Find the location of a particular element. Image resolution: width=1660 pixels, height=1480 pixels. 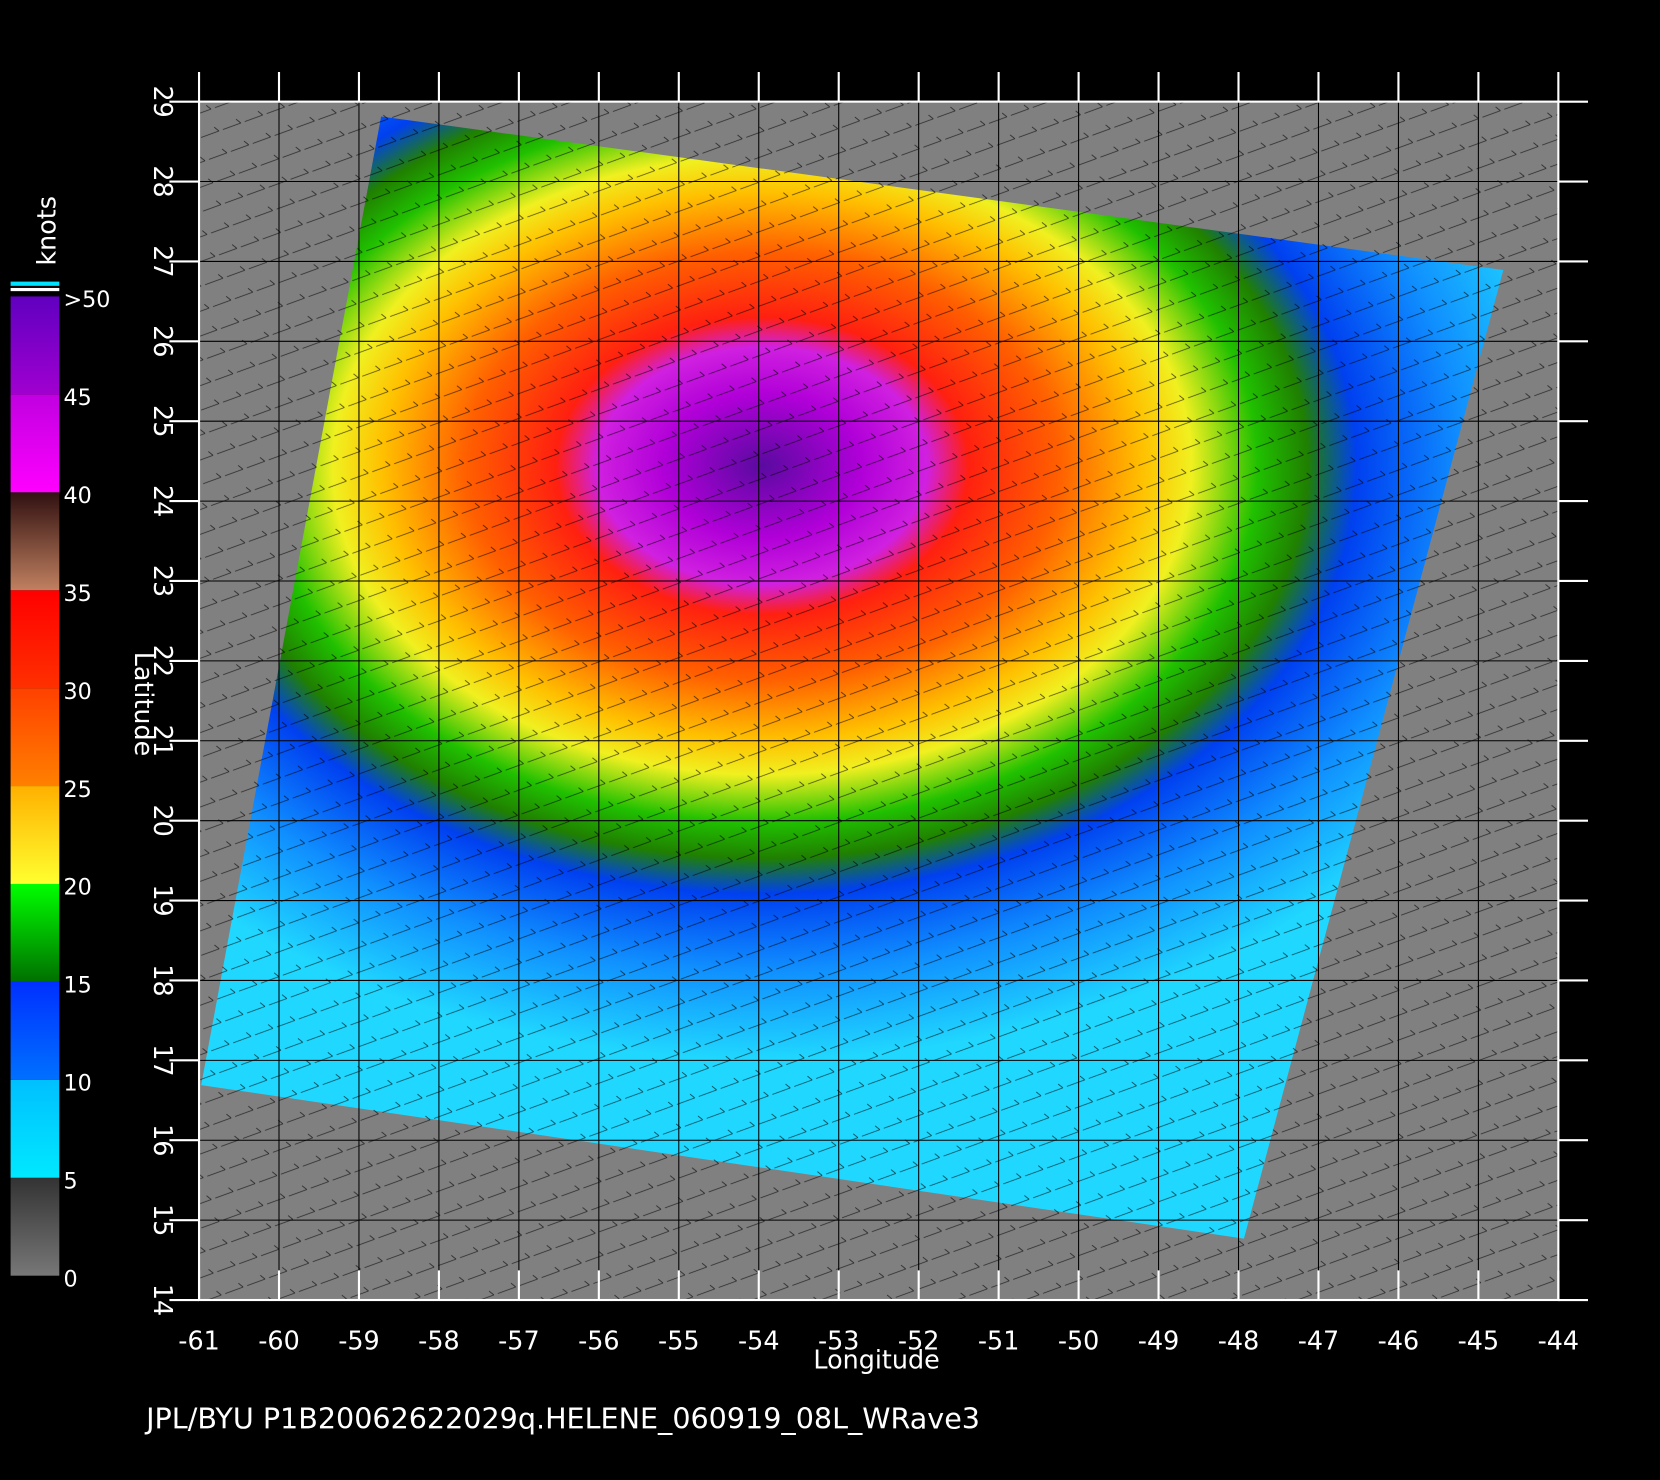

y-tick-label: 25 is located at coordinates (163, 421).